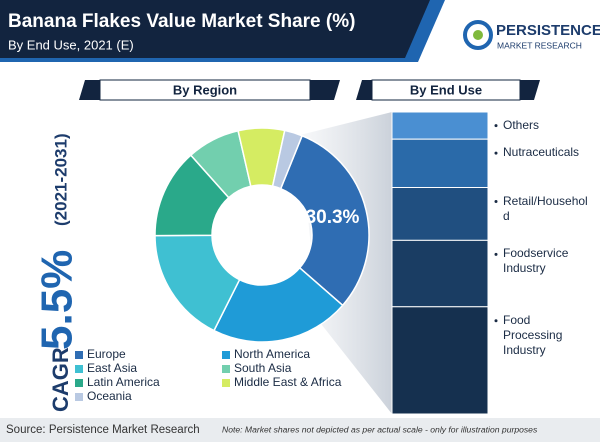  Describe the element at coordinates (60, 179) in the screenshot. I see `cagr-period: (2021-2031)` at that location.